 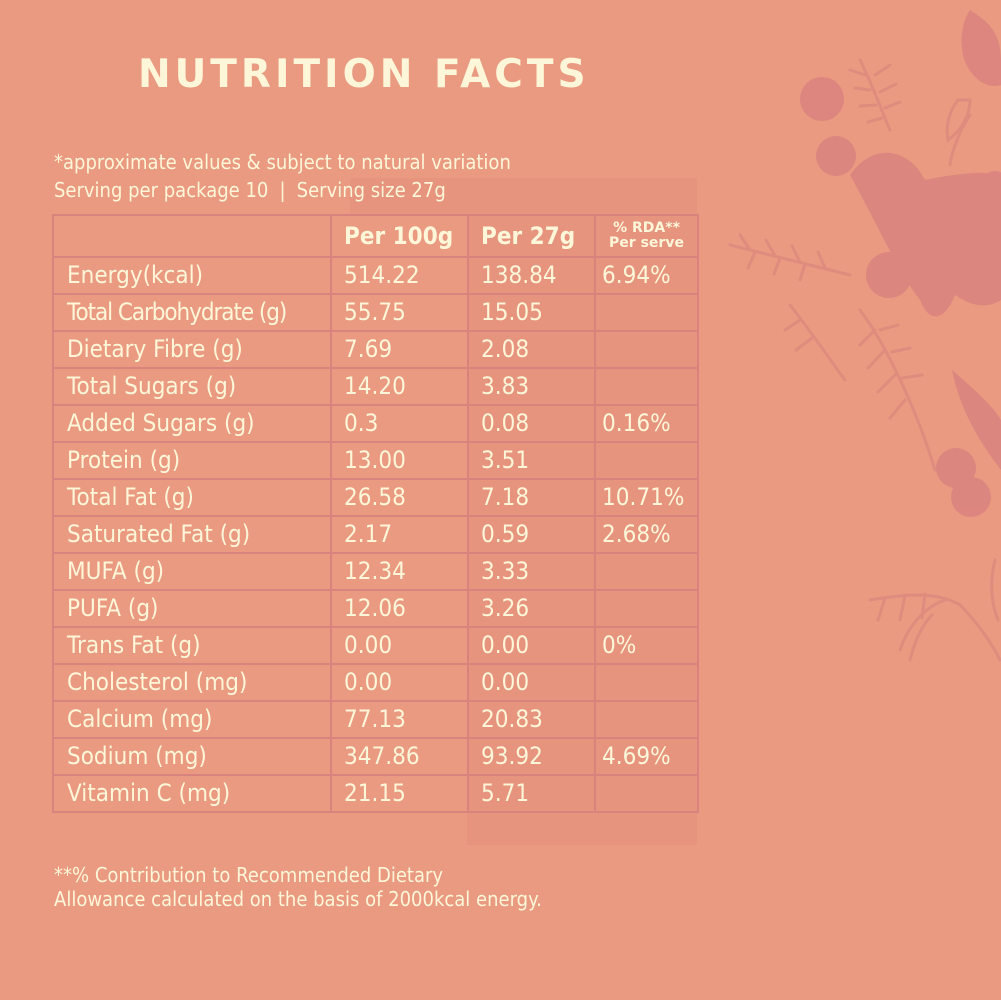 I want to click on nutrient-name: Energy(kcal), so click(x=192, y=275).